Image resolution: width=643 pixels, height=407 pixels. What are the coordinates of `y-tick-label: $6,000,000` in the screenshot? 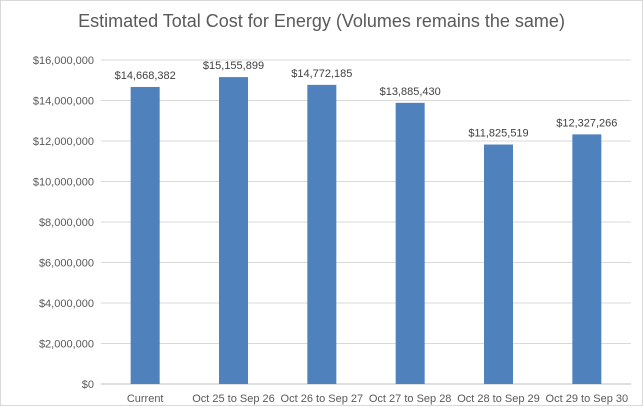 It's located at (66, 264).